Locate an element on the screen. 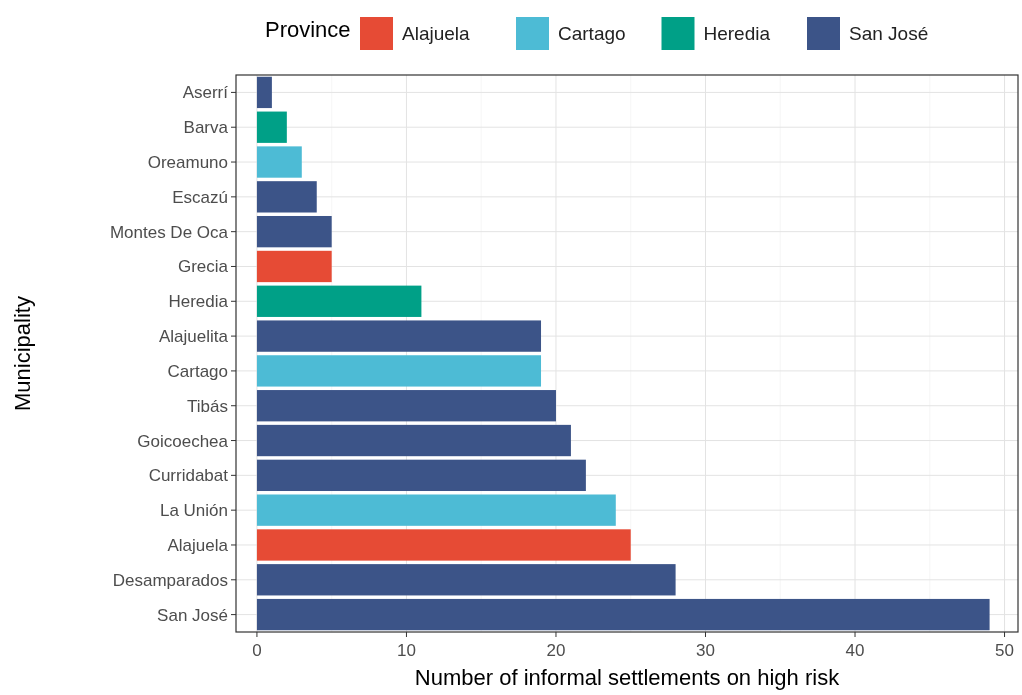 This screenshot has width=1022, height=695. x-axis-title: Number of informal settlements on high risk is located at coordinates (627, 677).